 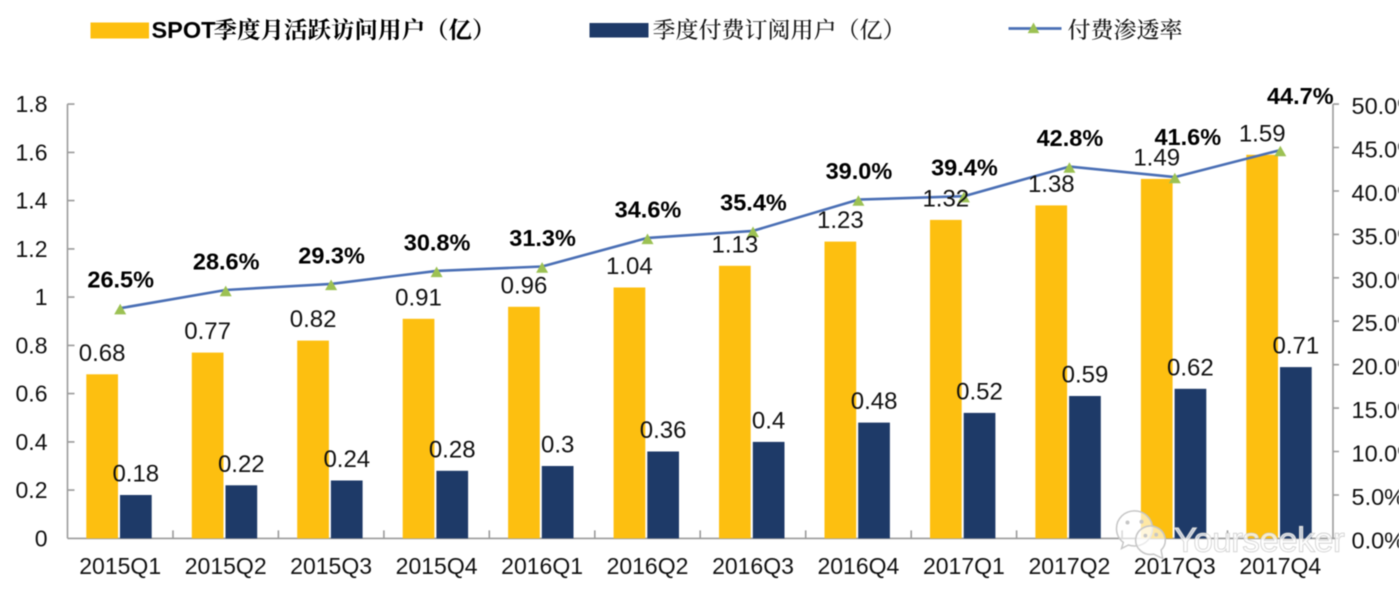 I want to click on svg-text: 2015Q3, so click(x=331, y=566).